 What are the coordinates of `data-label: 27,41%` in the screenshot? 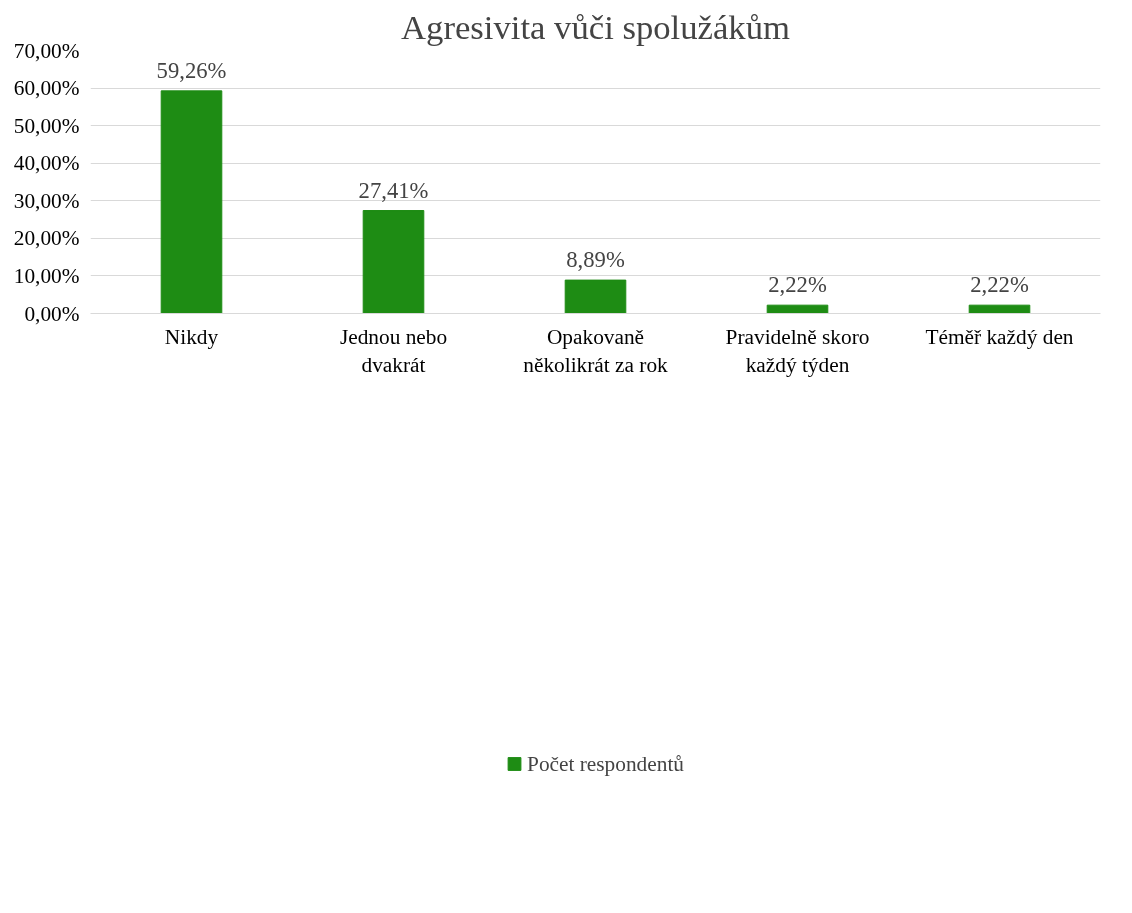 It's located at (393, 190).